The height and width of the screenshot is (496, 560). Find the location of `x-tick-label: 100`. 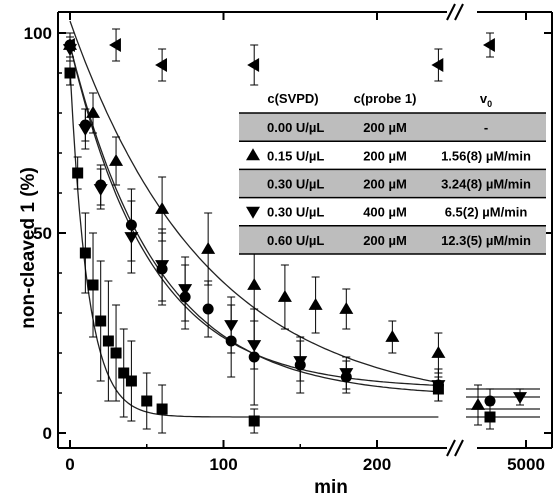

x-tick-label: 100 is located at coordinates (223, 464).